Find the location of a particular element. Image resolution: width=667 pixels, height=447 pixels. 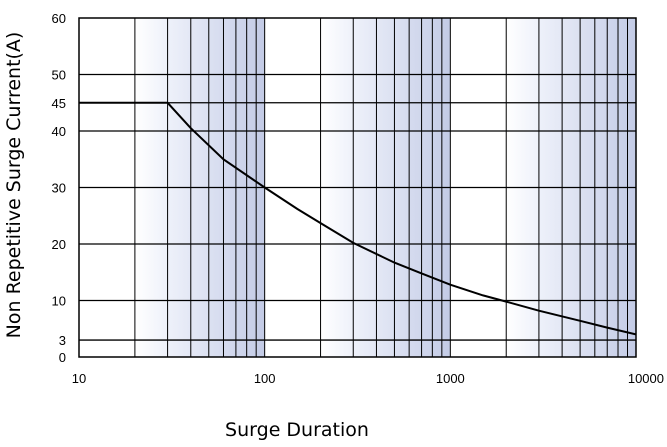

x-tick-label: 100 is located at coordinates (265, 378).